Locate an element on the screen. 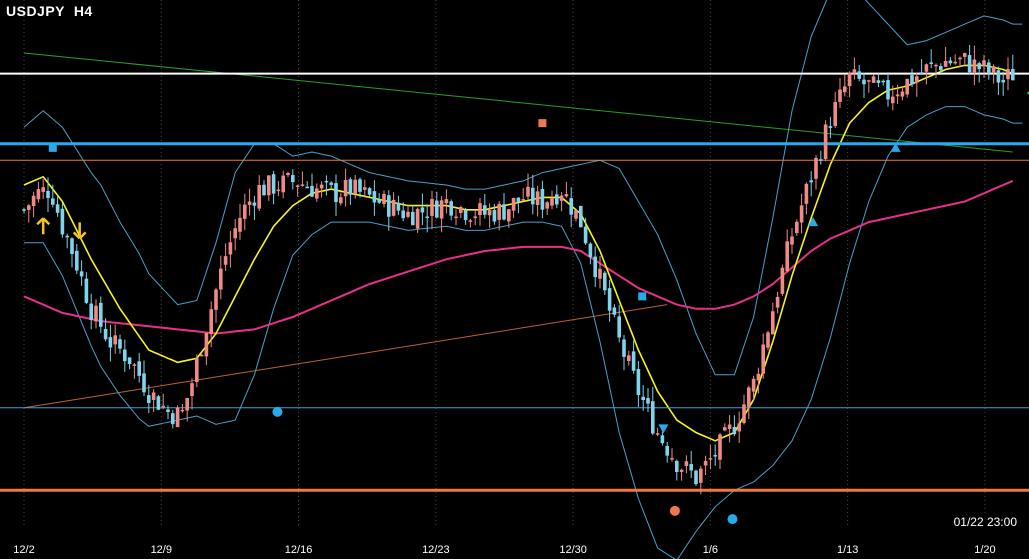 Image resolution: width=1029 pixels, height=559 pixels. yellow-down-arrow is located at coordinates (79, 231).